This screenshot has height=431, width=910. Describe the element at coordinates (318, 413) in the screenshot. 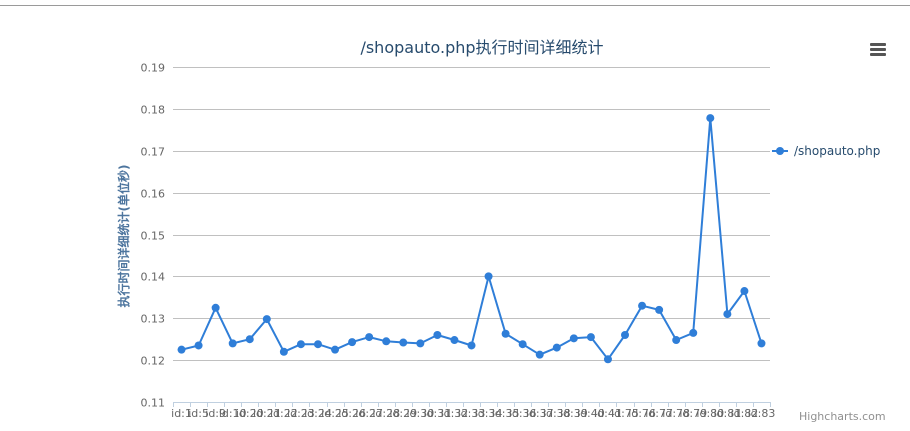

I see `x-tick-label: id:24` at that location.